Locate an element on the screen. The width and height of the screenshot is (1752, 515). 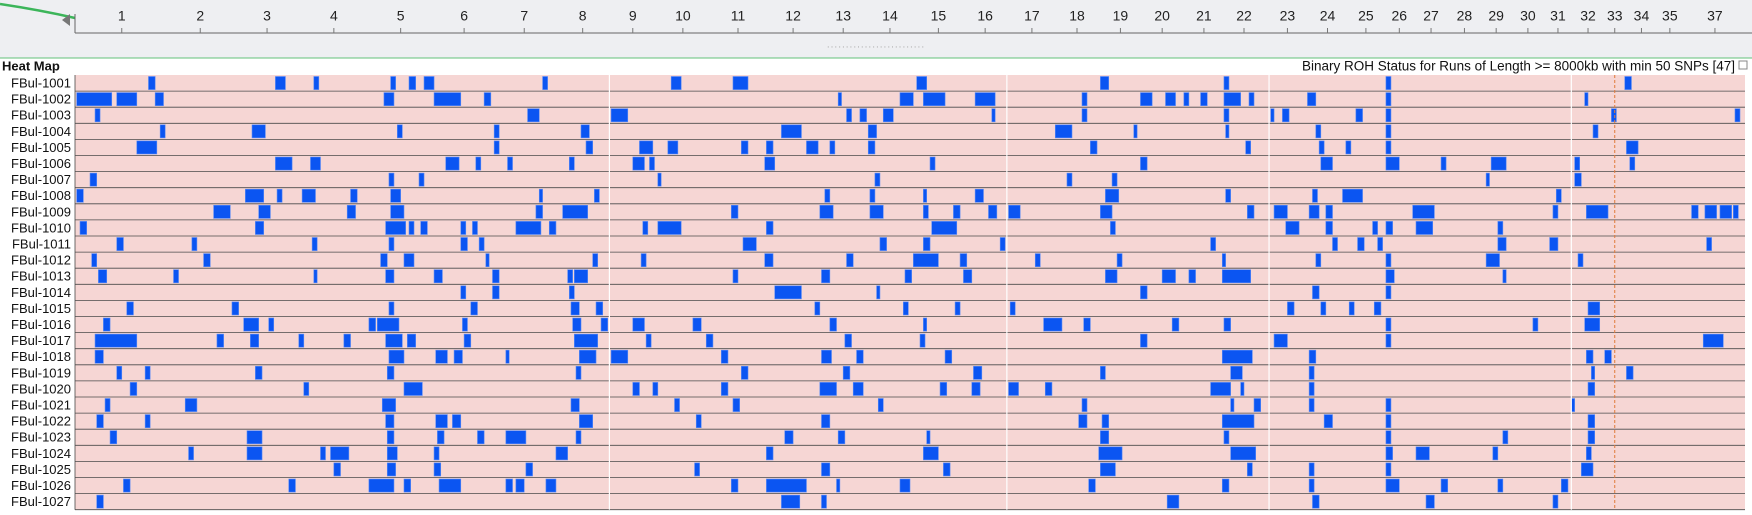
scroll-left is located at coordinates (66, 20).